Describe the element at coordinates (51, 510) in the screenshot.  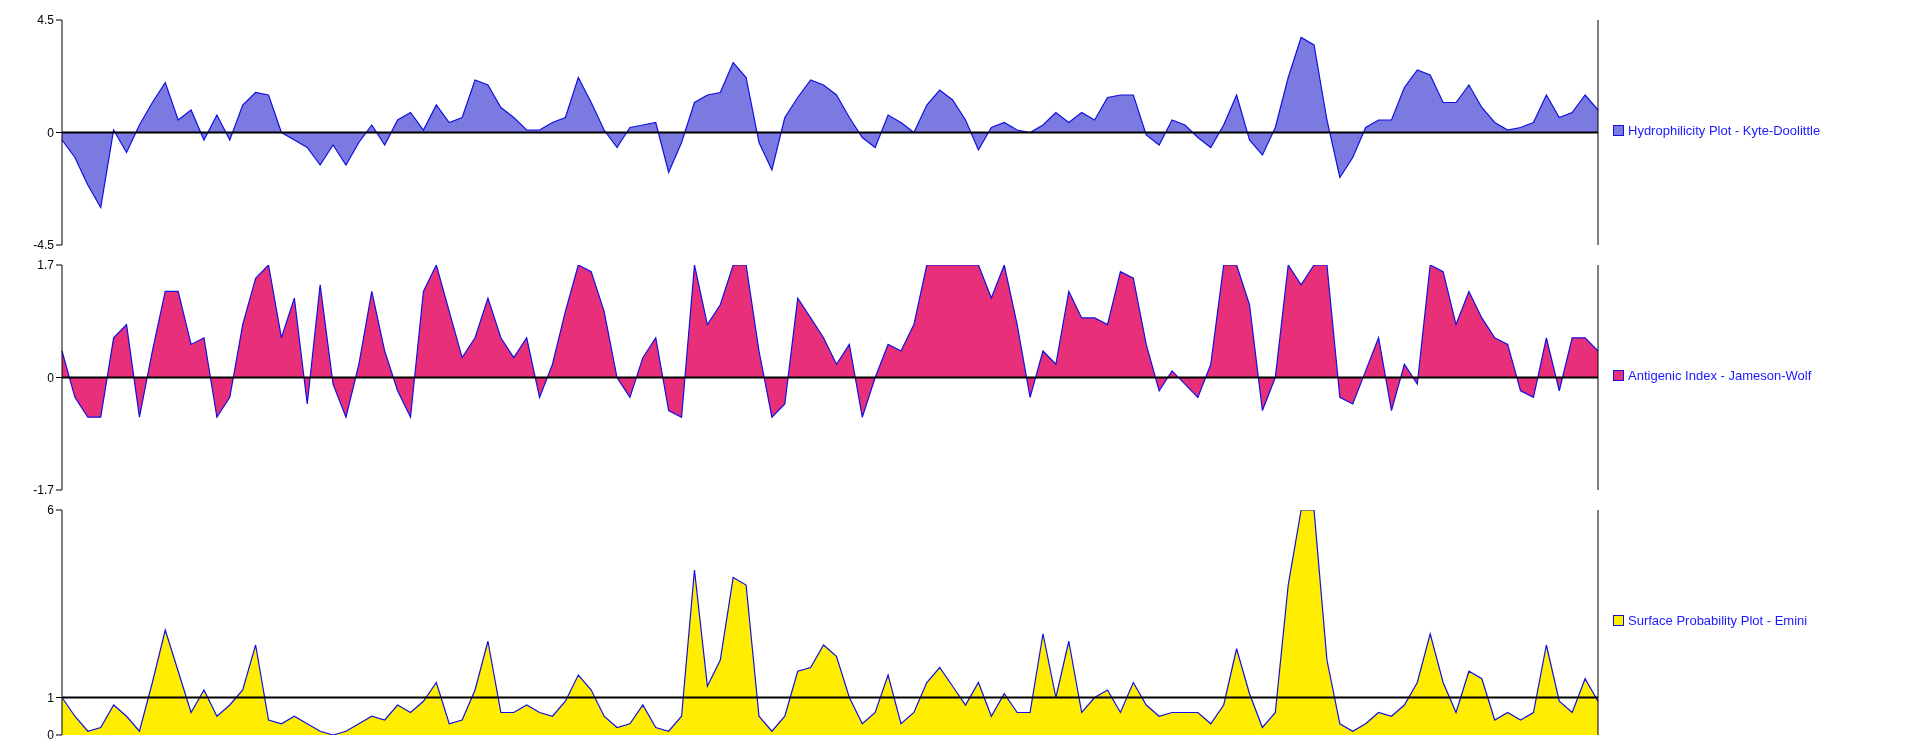
I see `y-tick-label: 6` at that location.